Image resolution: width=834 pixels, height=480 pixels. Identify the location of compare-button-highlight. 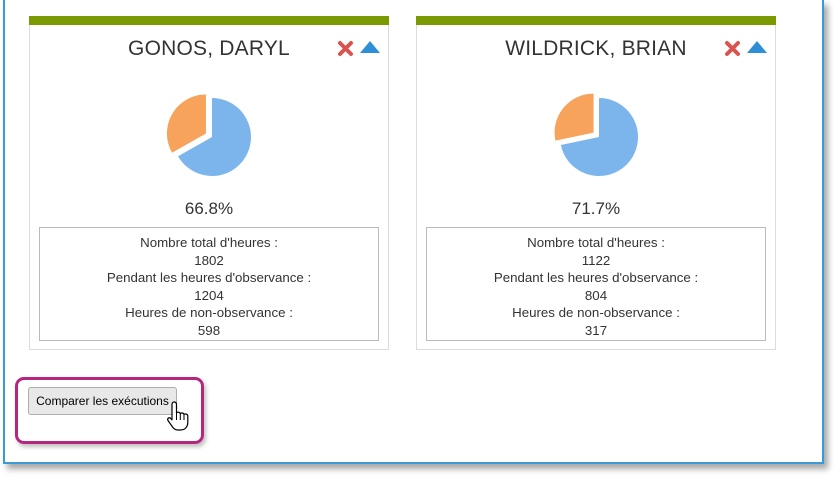
(109, 410).